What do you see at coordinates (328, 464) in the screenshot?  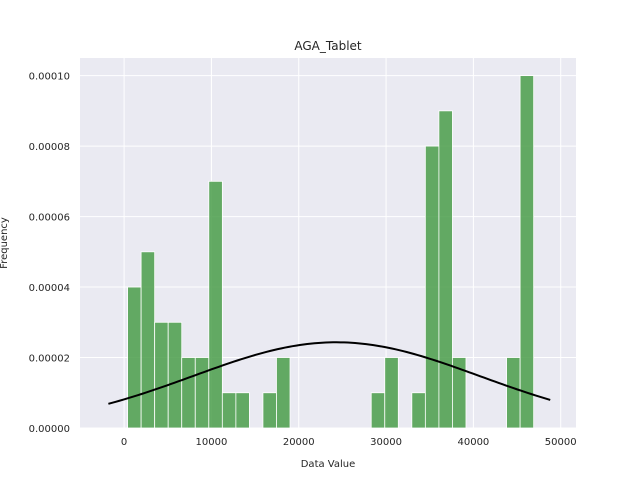 I see `x-axis-label: Data Value` at bounding box center [328, 464].